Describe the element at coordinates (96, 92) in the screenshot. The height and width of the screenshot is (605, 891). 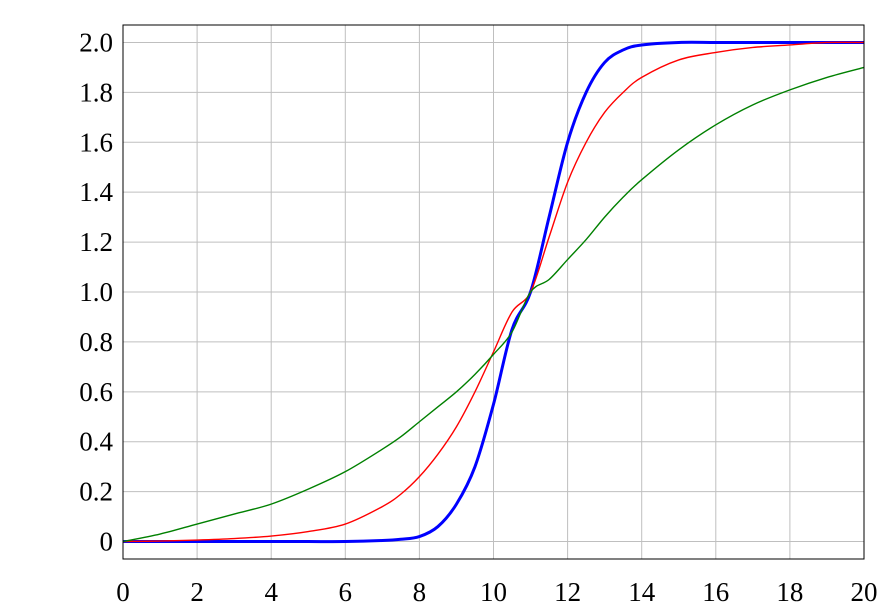
I see `y-tick-label: 1.8` at that location.